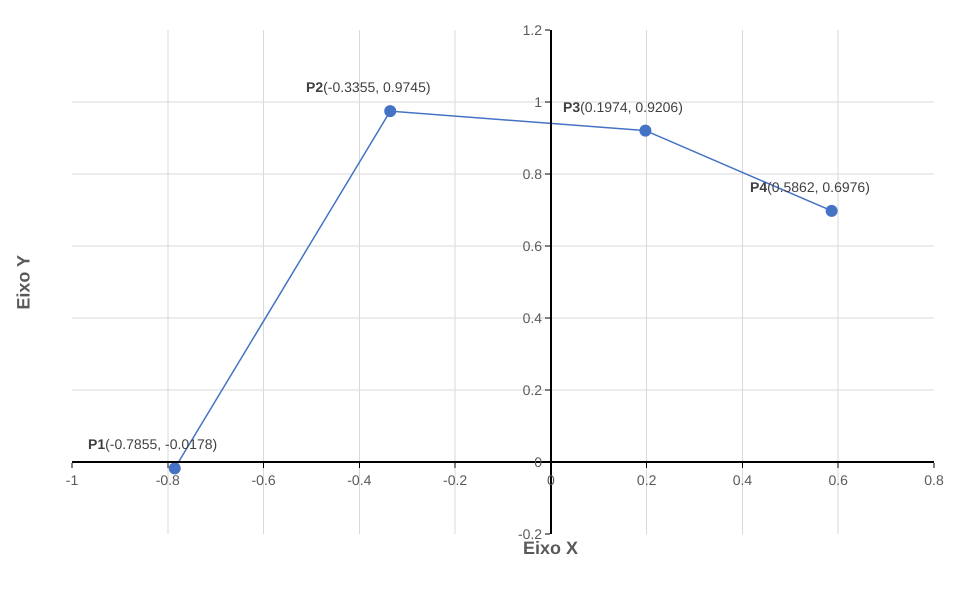 The height and width of the screenshot is (594, 964). I want to click on x-tick-label: 0.4, so click(742, 480).